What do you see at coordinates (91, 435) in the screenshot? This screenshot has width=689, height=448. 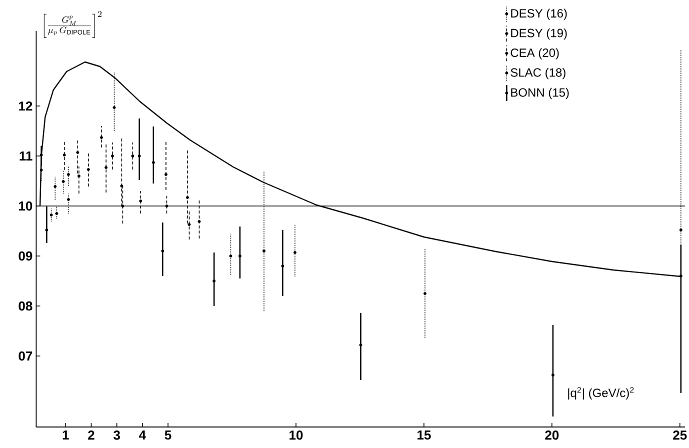 I see `x-tick-label: 2` at bounding box center [91, 435].